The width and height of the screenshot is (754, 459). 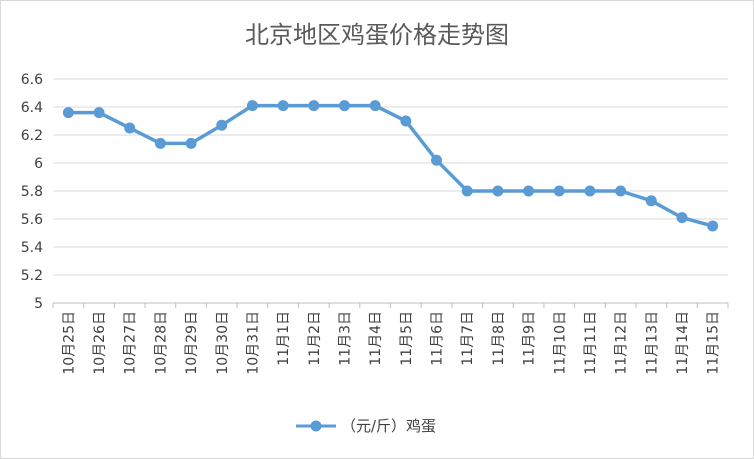 What do you see at coordinates (499, 338) in the screenshot?
I see `x-tick-label: 11月8日` at bounding box center [499, 338].